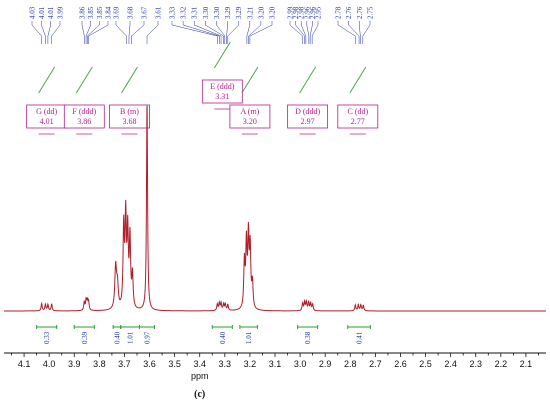 Image resolution: width=550 pixels, height=402 pixels. Describe the element at coordinates (400, 364) in the screenshot. I see `x-tick-label-15: 2.6` at that location.